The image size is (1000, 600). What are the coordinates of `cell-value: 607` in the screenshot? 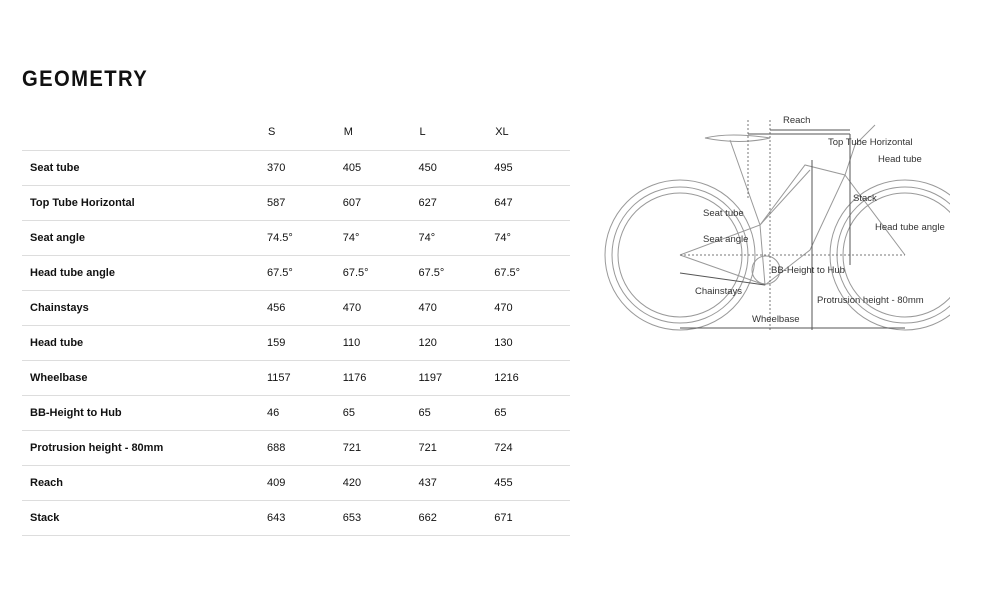 It's located at (380, 203).